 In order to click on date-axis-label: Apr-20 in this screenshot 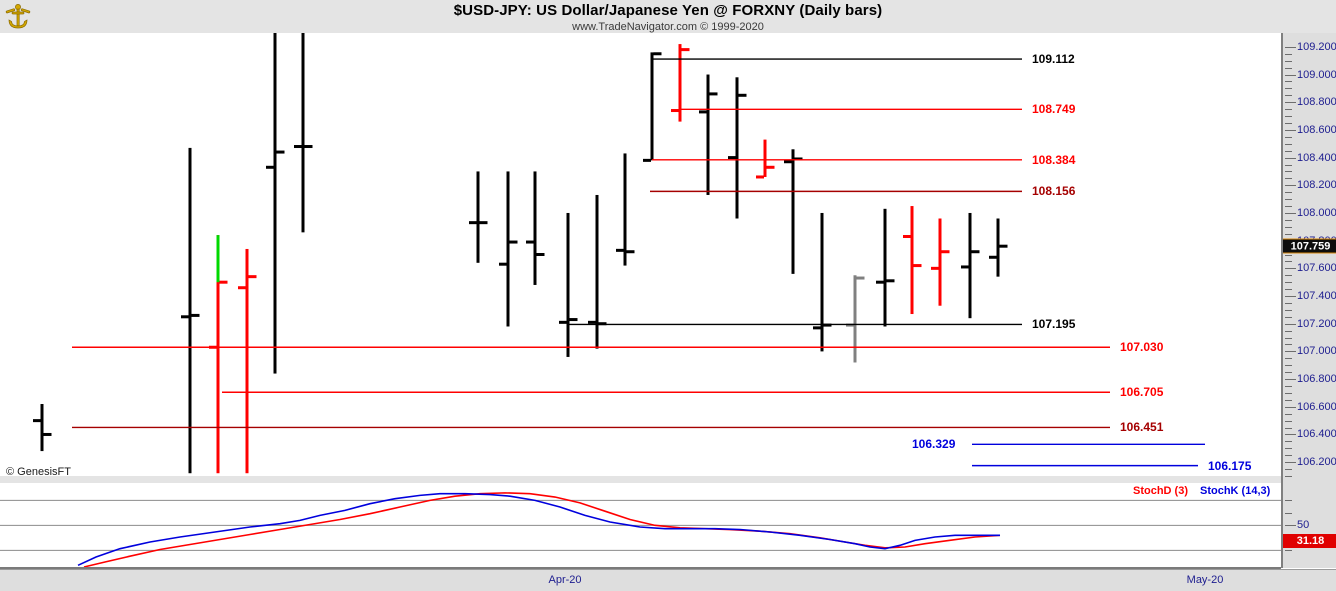, I will do `click(565, 580)`.